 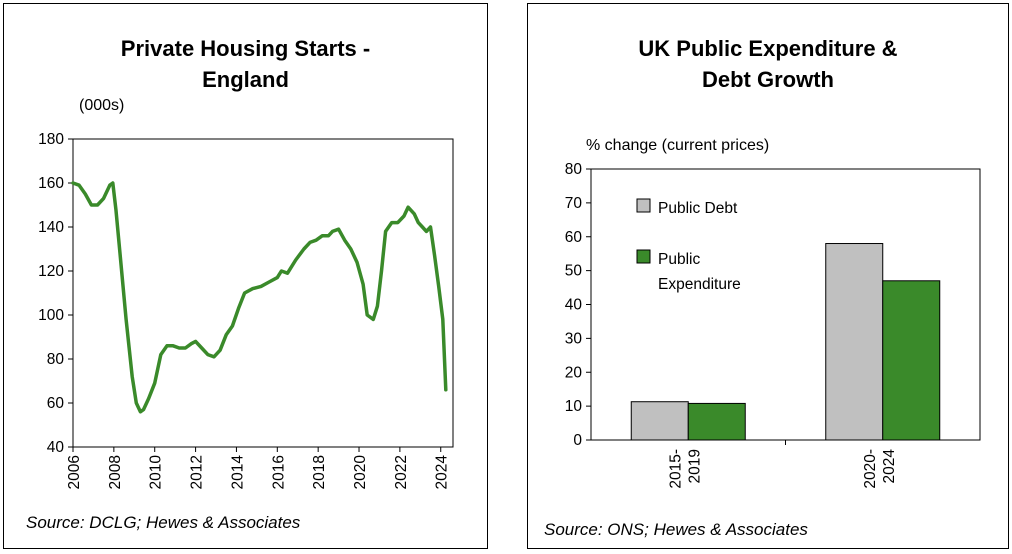 What do you see at coordinates (197, 472) in the screenshot?
I see `x-tick-label: 2012` at bounding box center [197, 472].